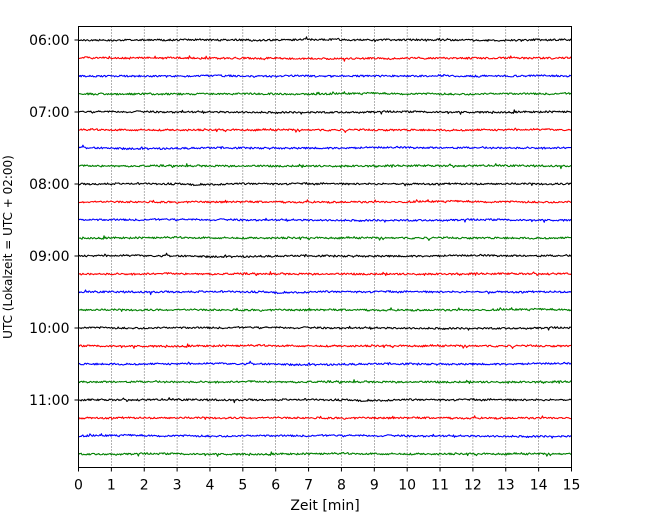  I want to click on x-tick-label: 8, so click(341, 486).